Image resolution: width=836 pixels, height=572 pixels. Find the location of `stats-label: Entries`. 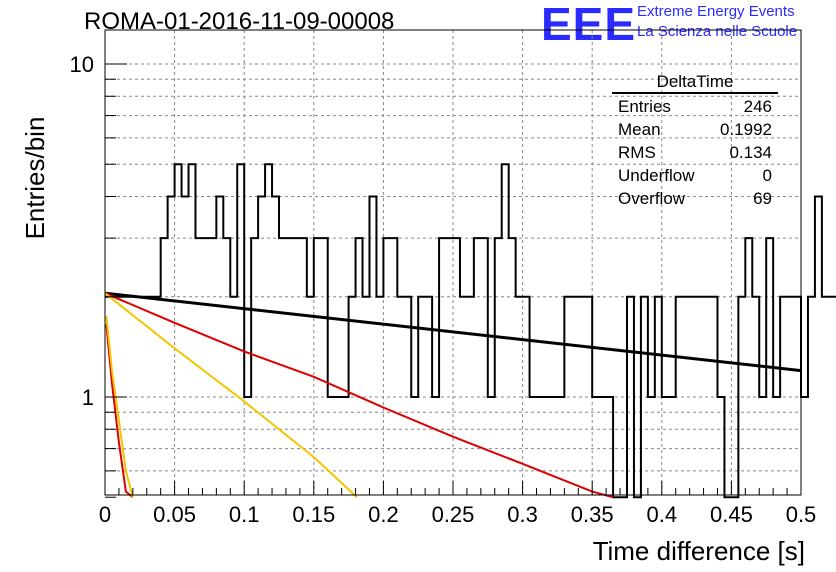

stats-label: Entries is located at coordinates (644, 106).